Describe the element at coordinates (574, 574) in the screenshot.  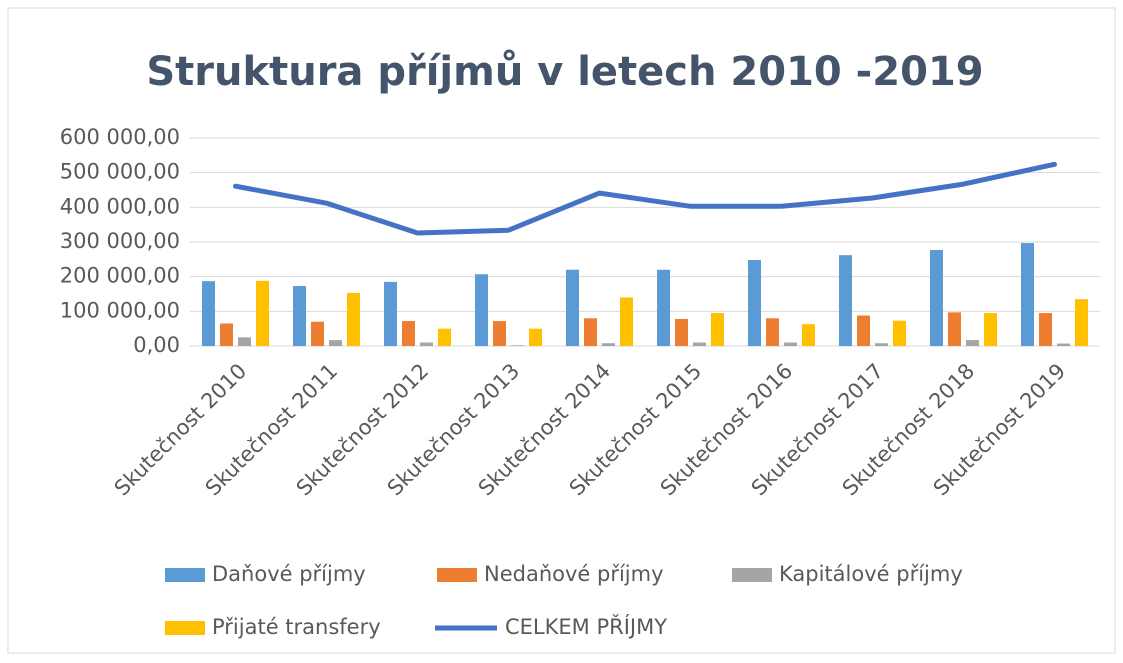
I see `legend-label: Nedaňové příjmy` at that location.